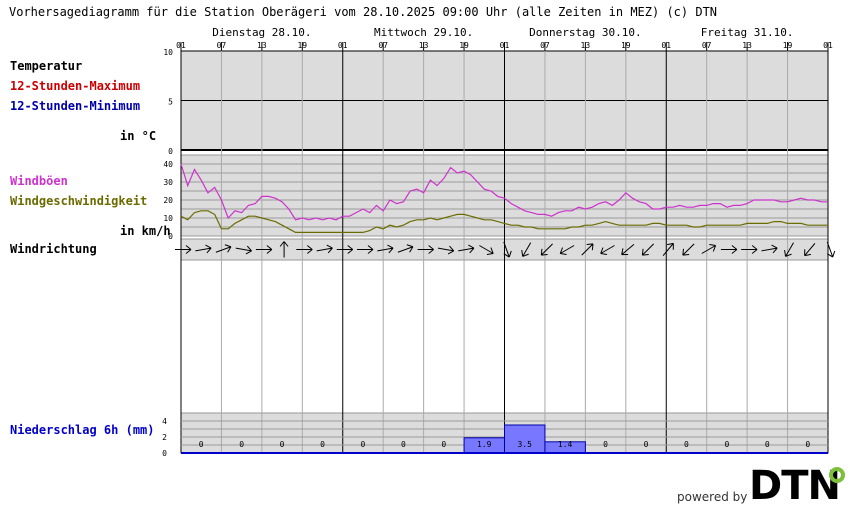  What do you see at coordinates (484, 444) in the screenshot?
I see `precip-value-label: 1.9` at bounding box center [484, 444].